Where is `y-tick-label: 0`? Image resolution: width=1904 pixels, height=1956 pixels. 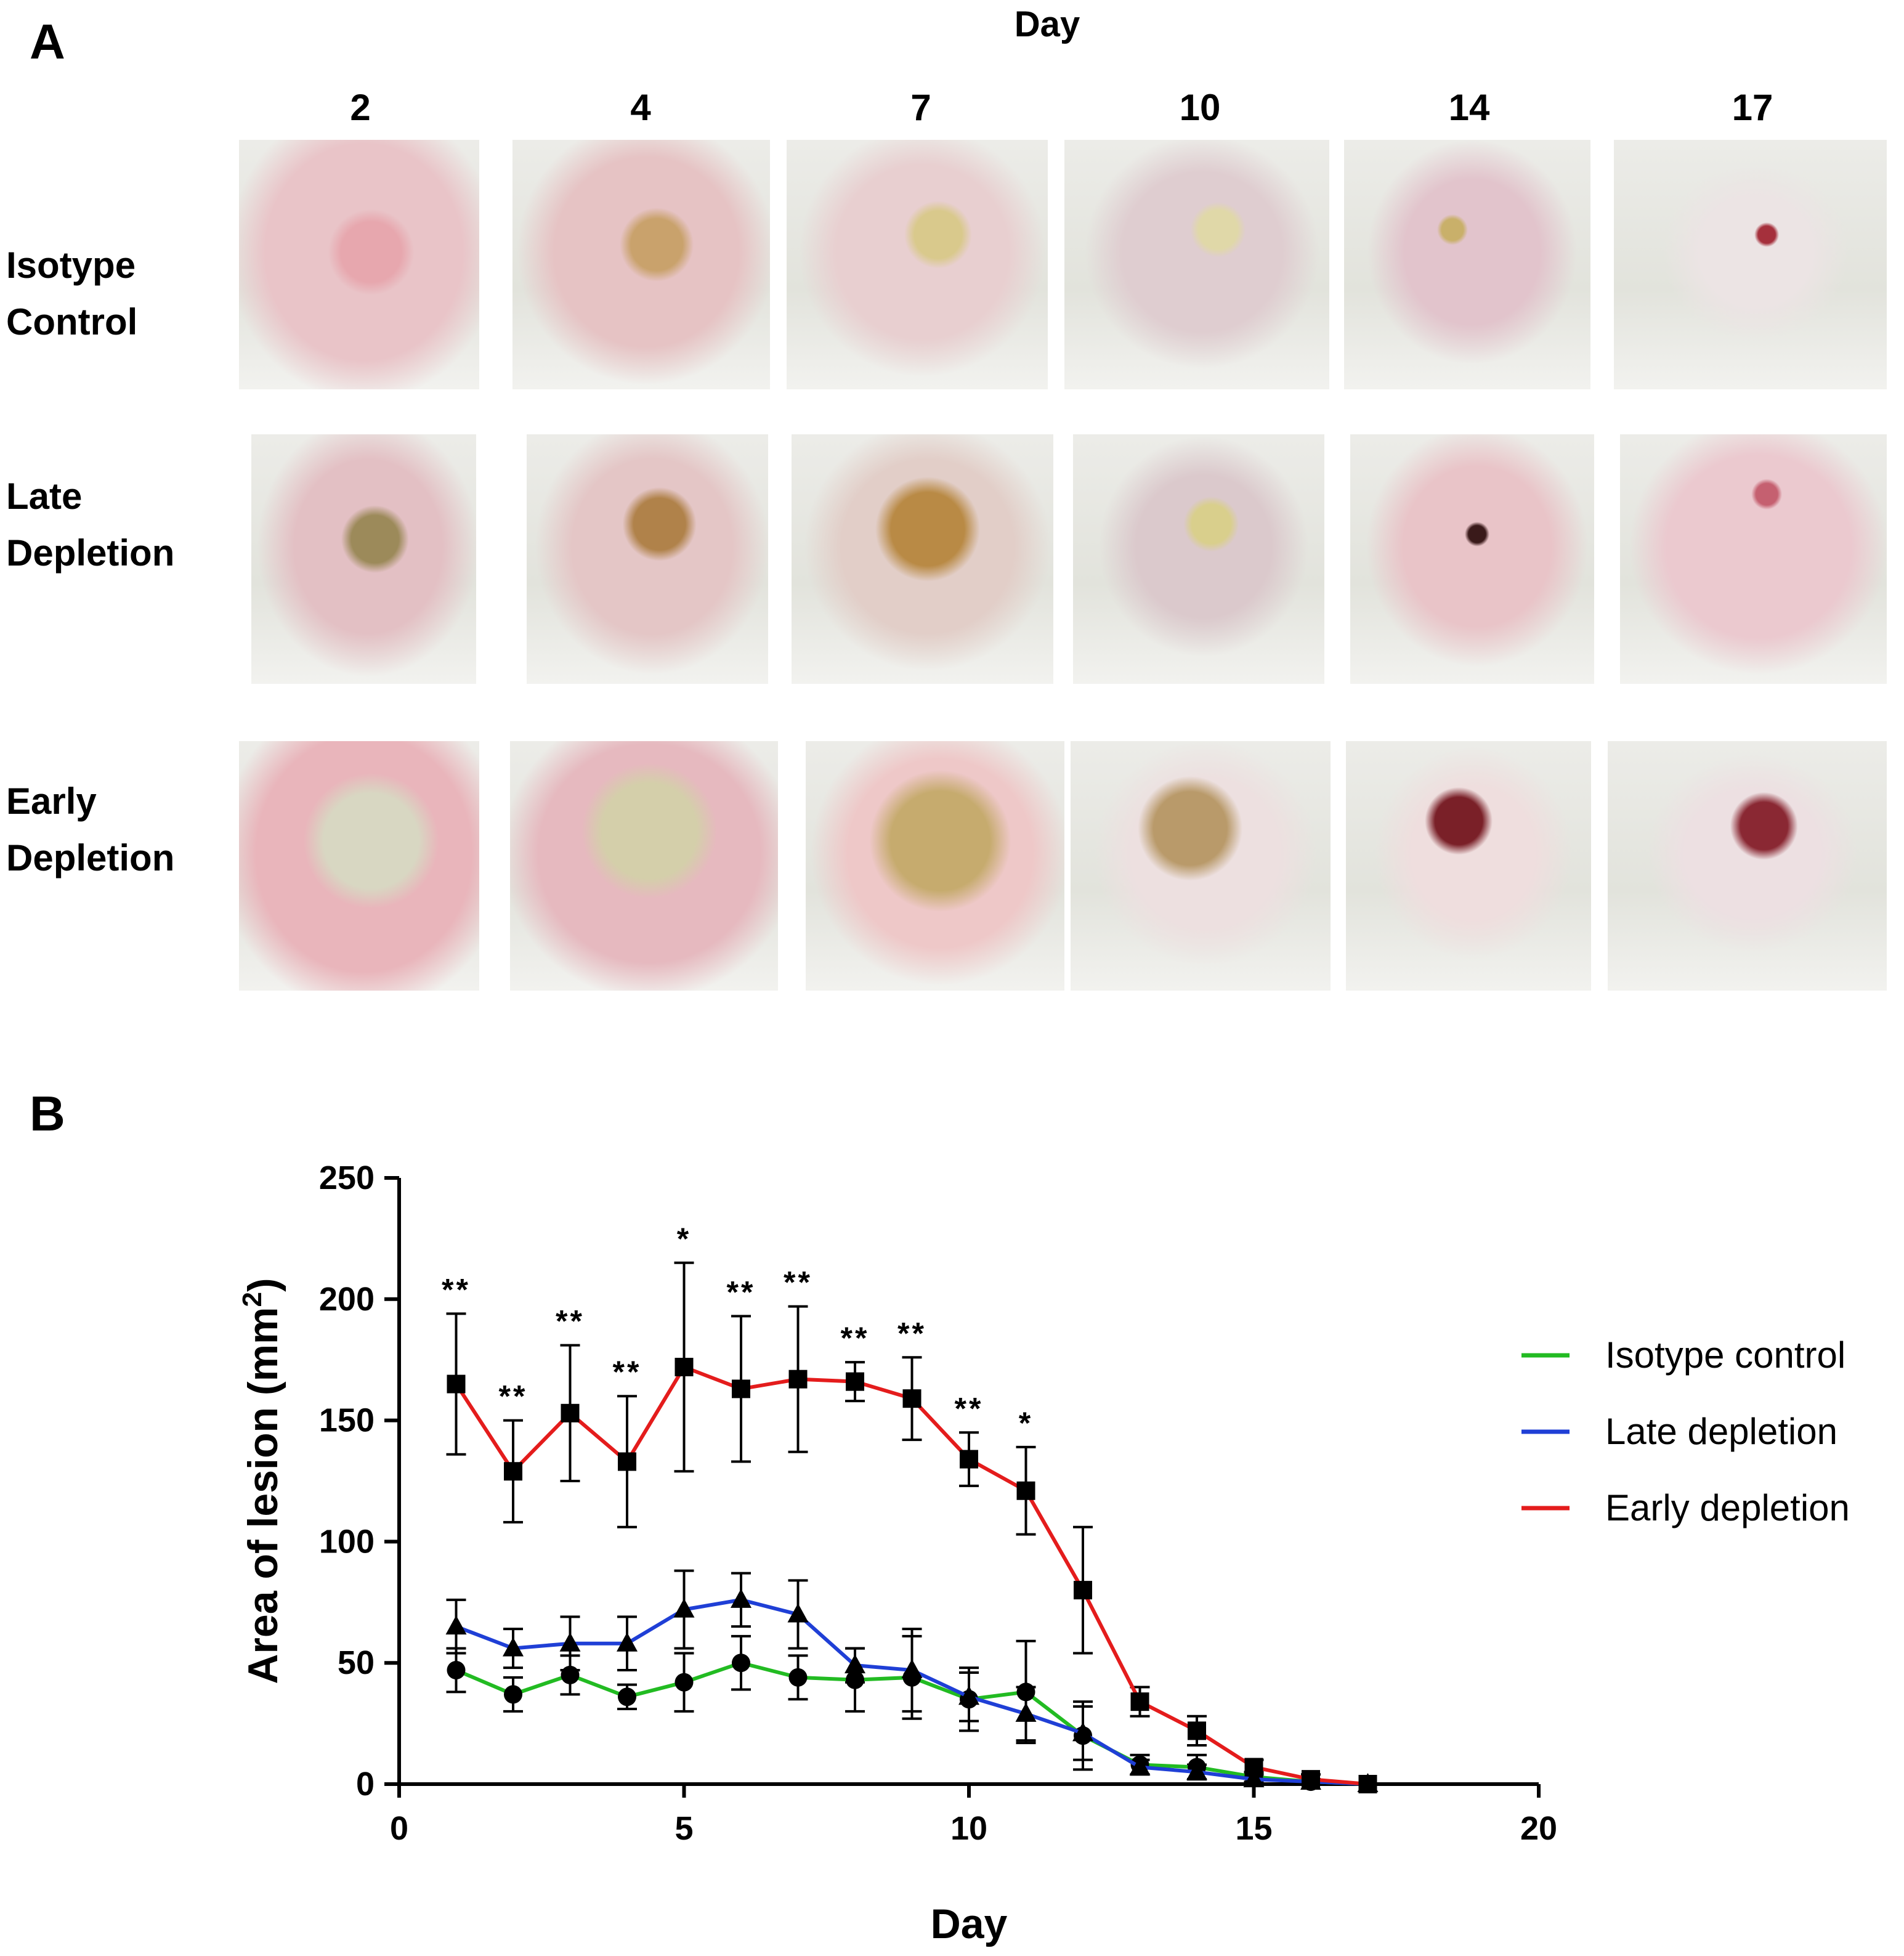 y-tick-label: 0 is located at coordinates (365, 1784).